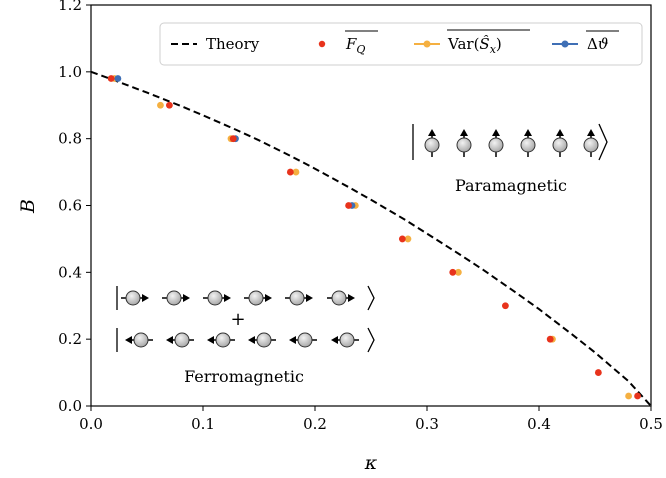  I want to click on ferro-spin-right-3-arrowhead, so click(268, 298).